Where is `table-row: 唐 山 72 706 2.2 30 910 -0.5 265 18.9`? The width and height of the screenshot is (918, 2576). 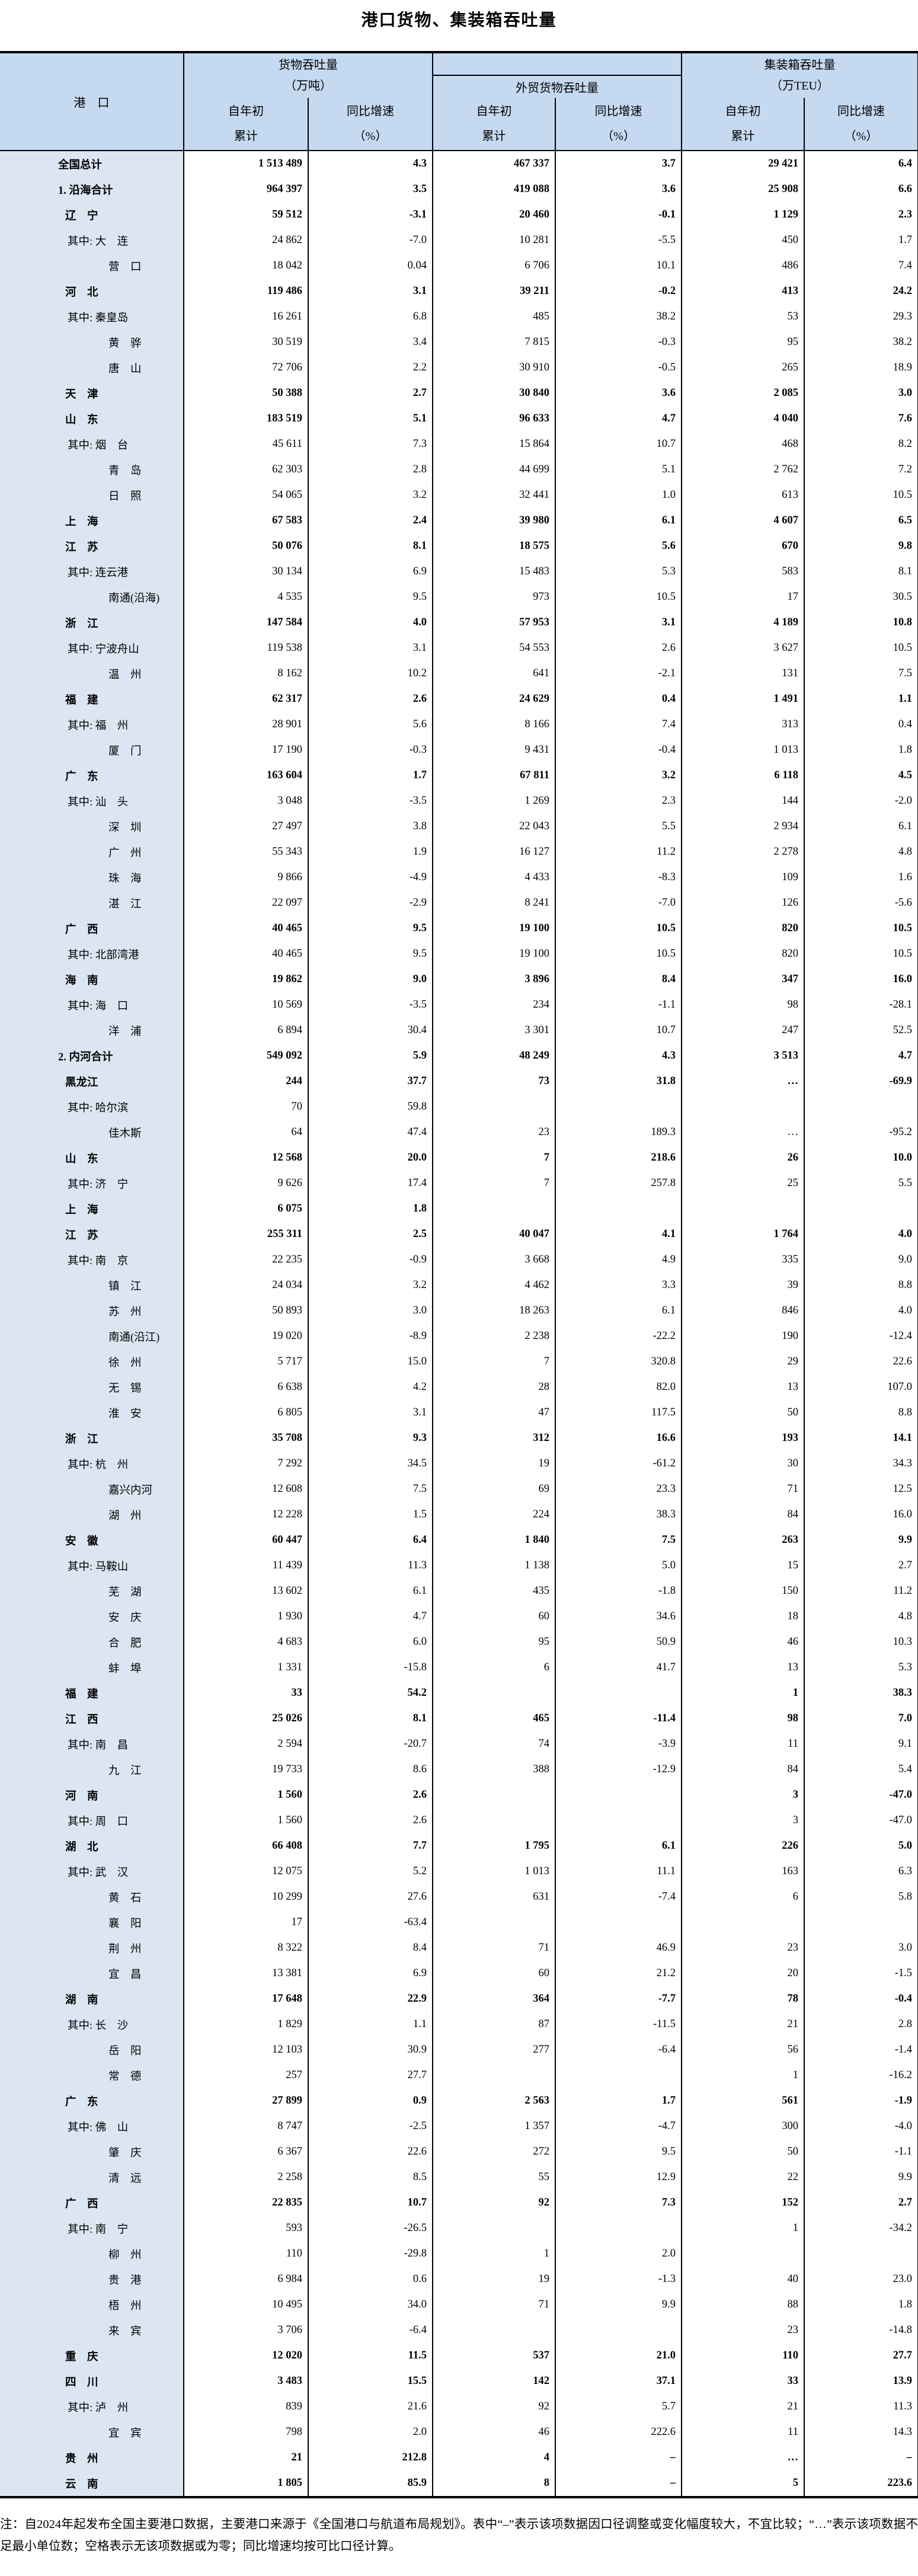 table-row: 唐 山 72 706 2.2 30 910 -0.5 265 18.9 is located at coordinates (459, 368).